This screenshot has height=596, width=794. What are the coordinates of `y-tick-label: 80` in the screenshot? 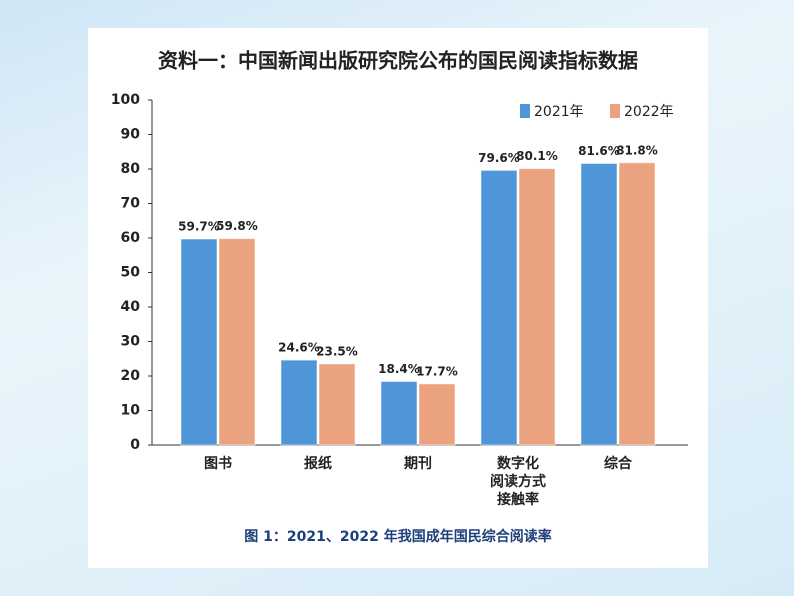 It's located at (131, 169).